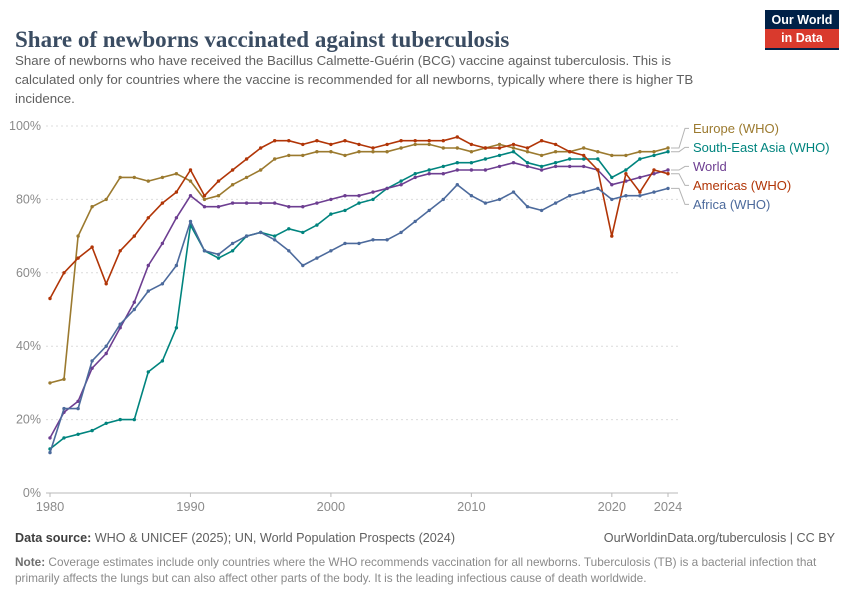 Image resolution: width=850 pixels, height=600 pixels. Describe the element at coordinates (731, 204) in the screenshot. I see `legend-label-africa-who: Africa (WHO)` at that location.